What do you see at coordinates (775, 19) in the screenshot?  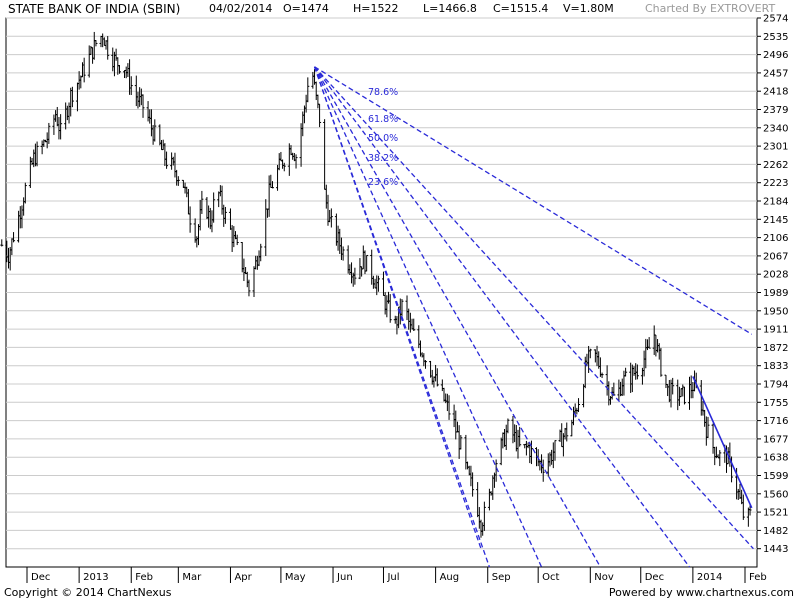 I see `y-tick-label: 2574` at bounding box center [775, 19].